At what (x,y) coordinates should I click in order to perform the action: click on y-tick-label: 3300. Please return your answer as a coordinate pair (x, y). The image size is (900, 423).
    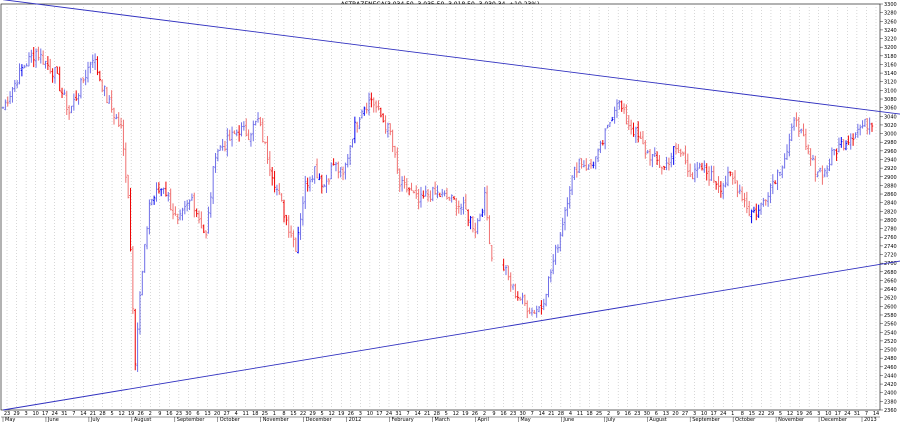
    Looking at the image, I should click on (890, 5).